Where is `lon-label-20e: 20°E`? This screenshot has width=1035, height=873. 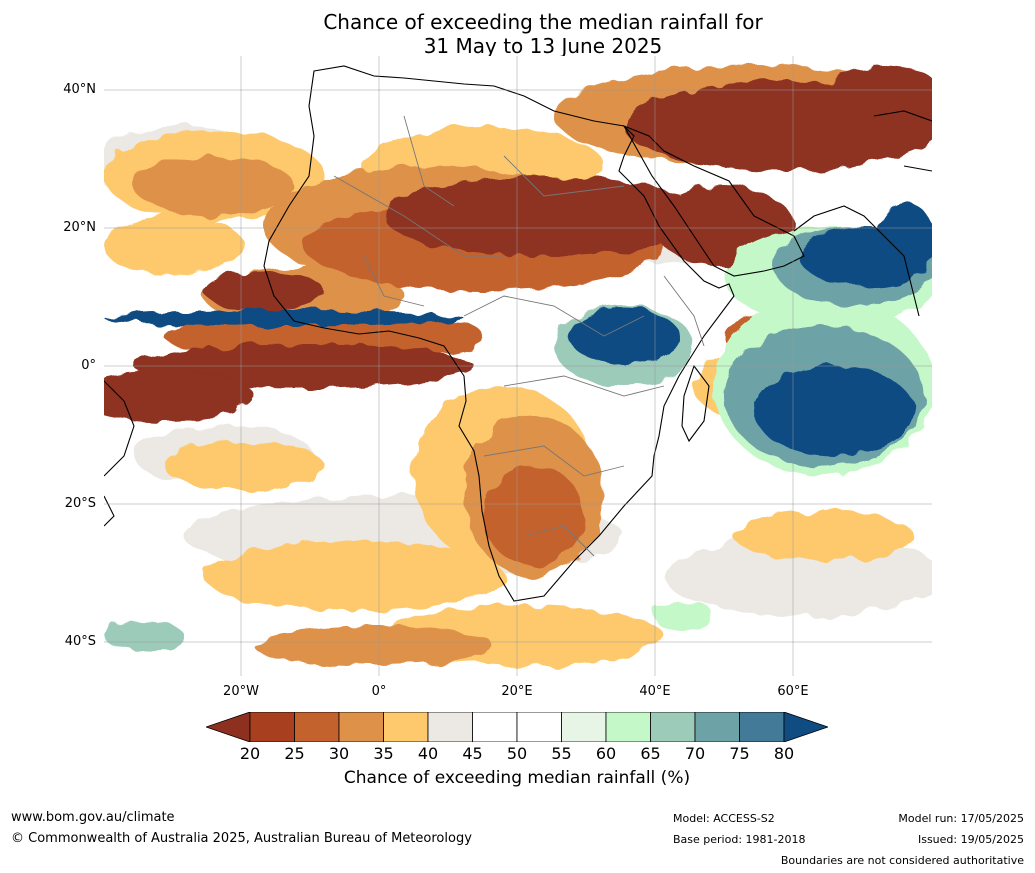 lon-label-20e: 20°E is located at coordinates (517, 691).